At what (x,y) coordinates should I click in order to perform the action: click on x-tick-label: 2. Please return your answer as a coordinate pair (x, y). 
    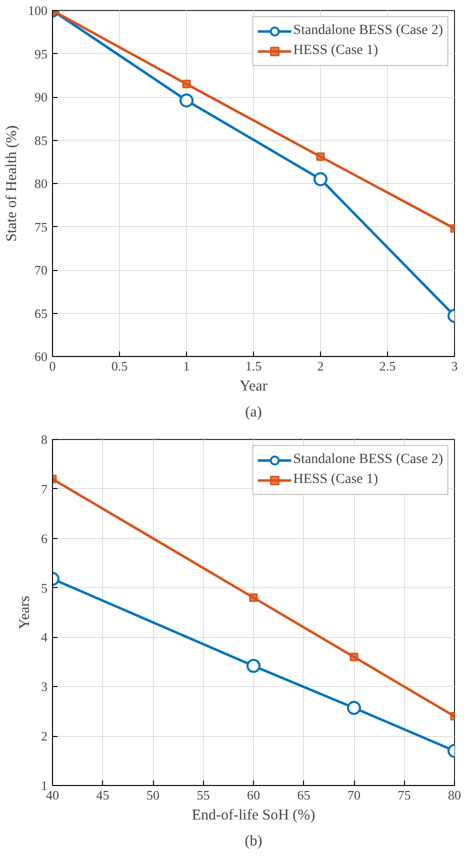
    Looking at the image, I should click on (320, 366).